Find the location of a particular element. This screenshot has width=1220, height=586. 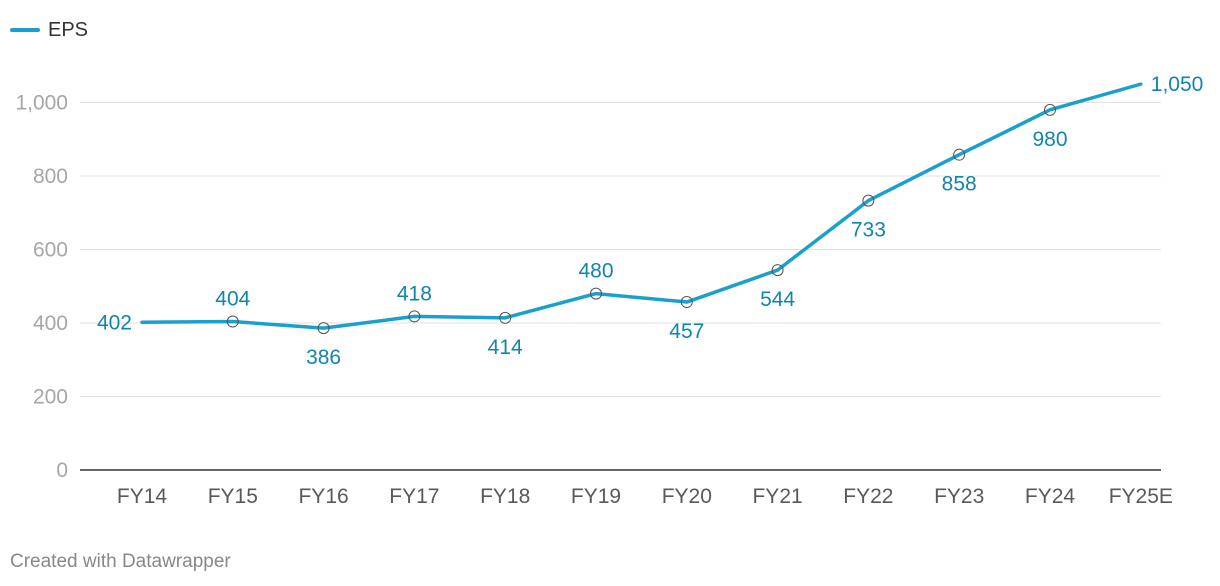

y-tick-label-800: 800 is located at coordinates (50, 176).